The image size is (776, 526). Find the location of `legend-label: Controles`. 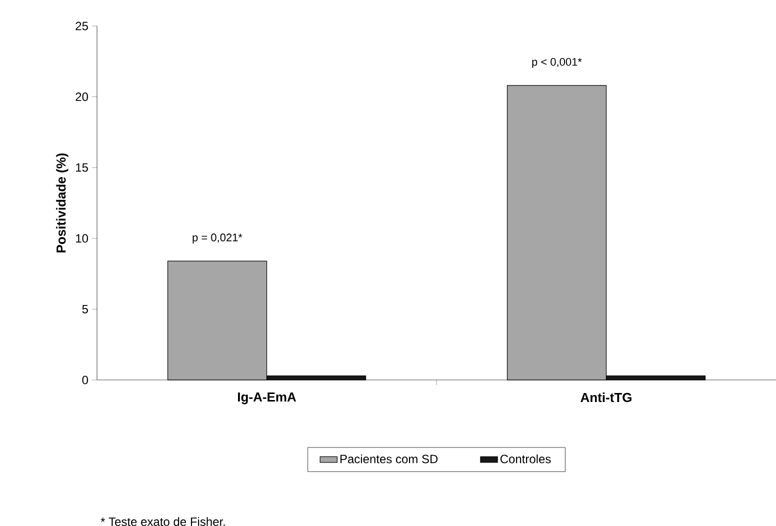

legend-label: Controles is located at coordinates (525, 459).